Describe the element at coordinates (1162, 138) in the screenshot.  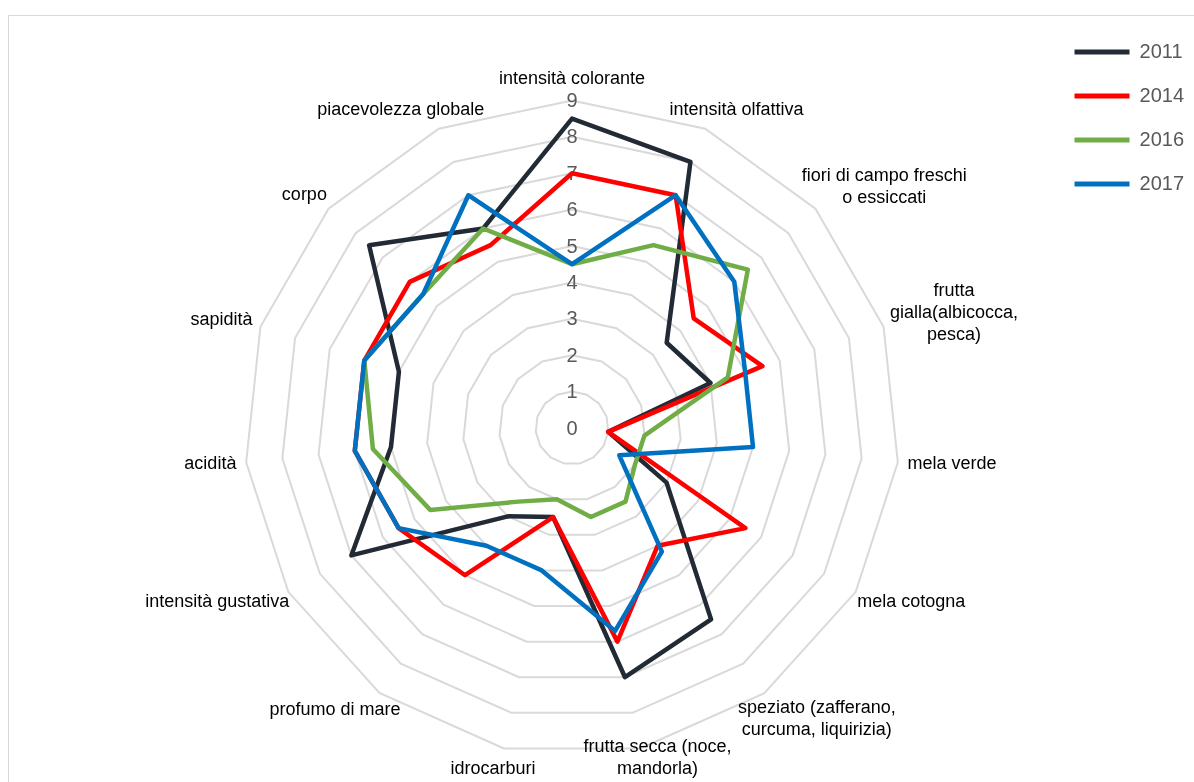
I see `legend-label: 2016` at that location.